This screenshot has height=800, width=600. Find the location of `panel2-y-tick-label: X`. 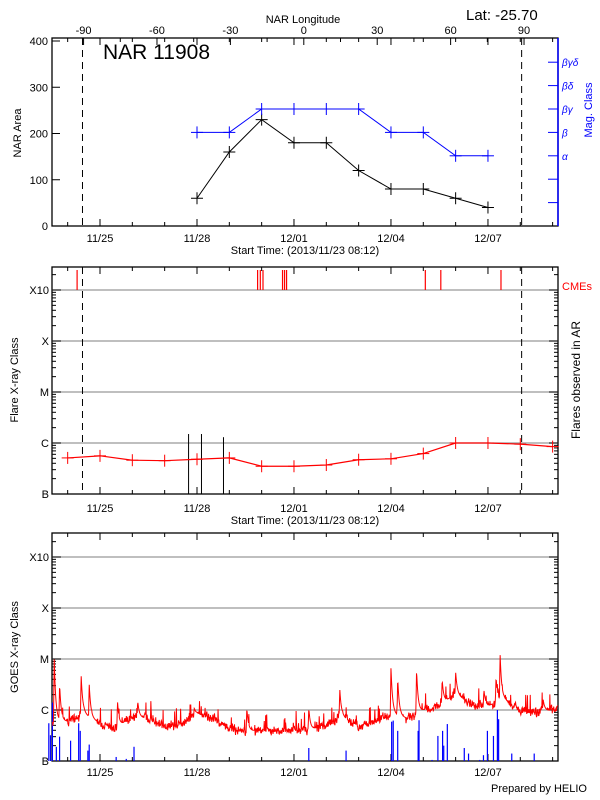

panel2-y-tick-label: X is located at coordinates (46, 342).